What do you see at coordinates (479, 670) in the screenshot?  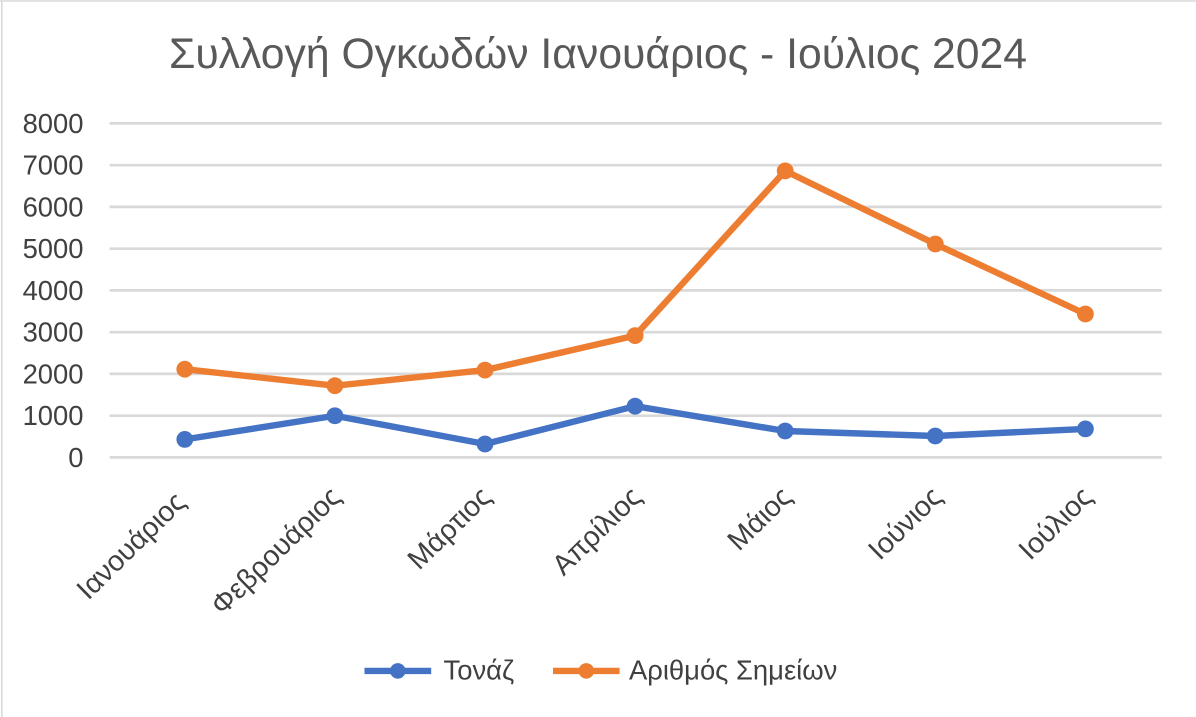 I see `svg-text: Τονάζ` at bounding box center [479, 670].